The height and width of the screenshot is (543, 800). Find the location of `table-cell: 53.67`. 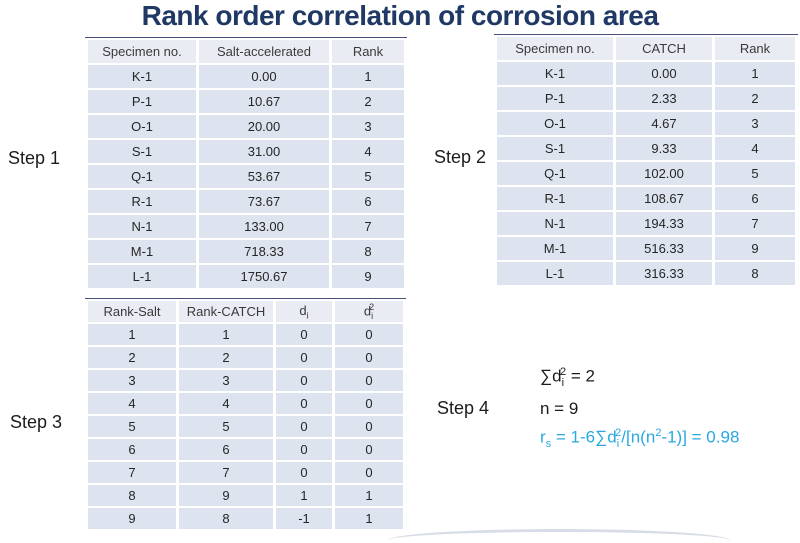

table-cell: 53.67 is located at coordinates (264, 176).